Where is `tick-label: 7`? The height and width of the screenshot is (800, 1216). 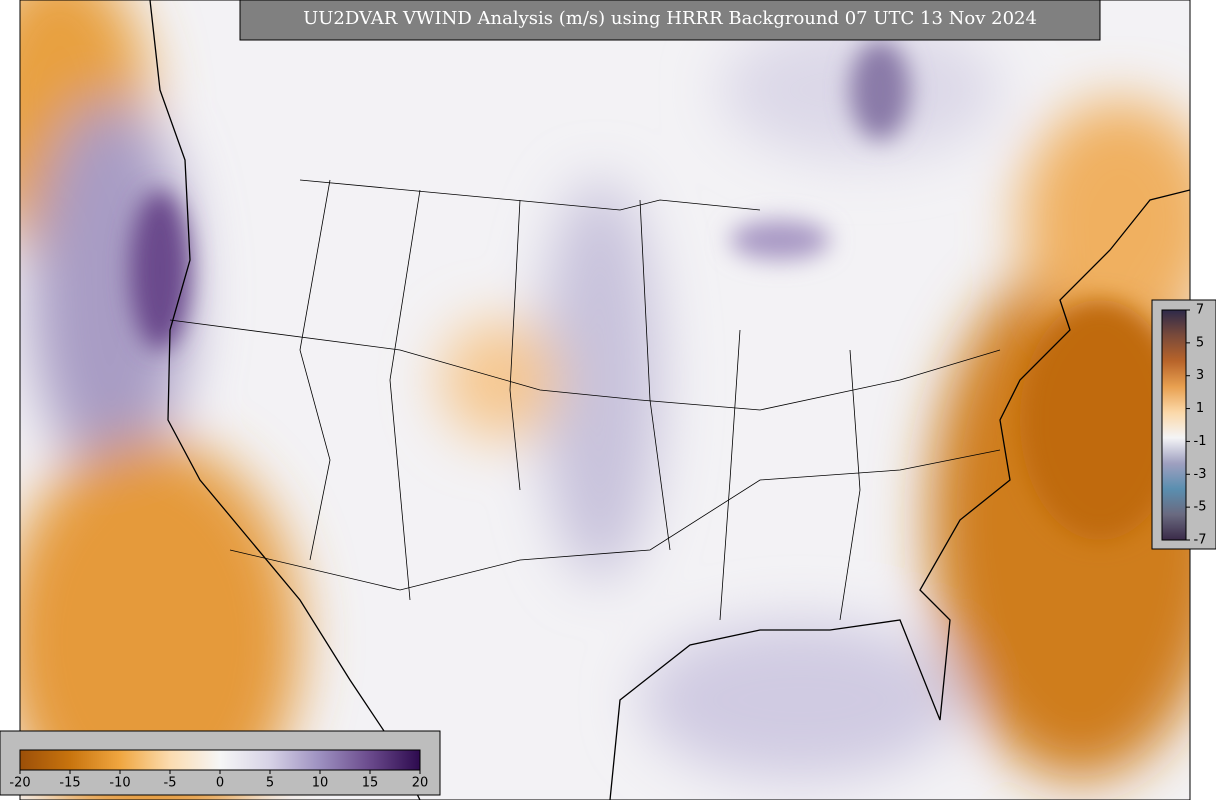 tick-label: 7 is located at coordinates (1200, 310).